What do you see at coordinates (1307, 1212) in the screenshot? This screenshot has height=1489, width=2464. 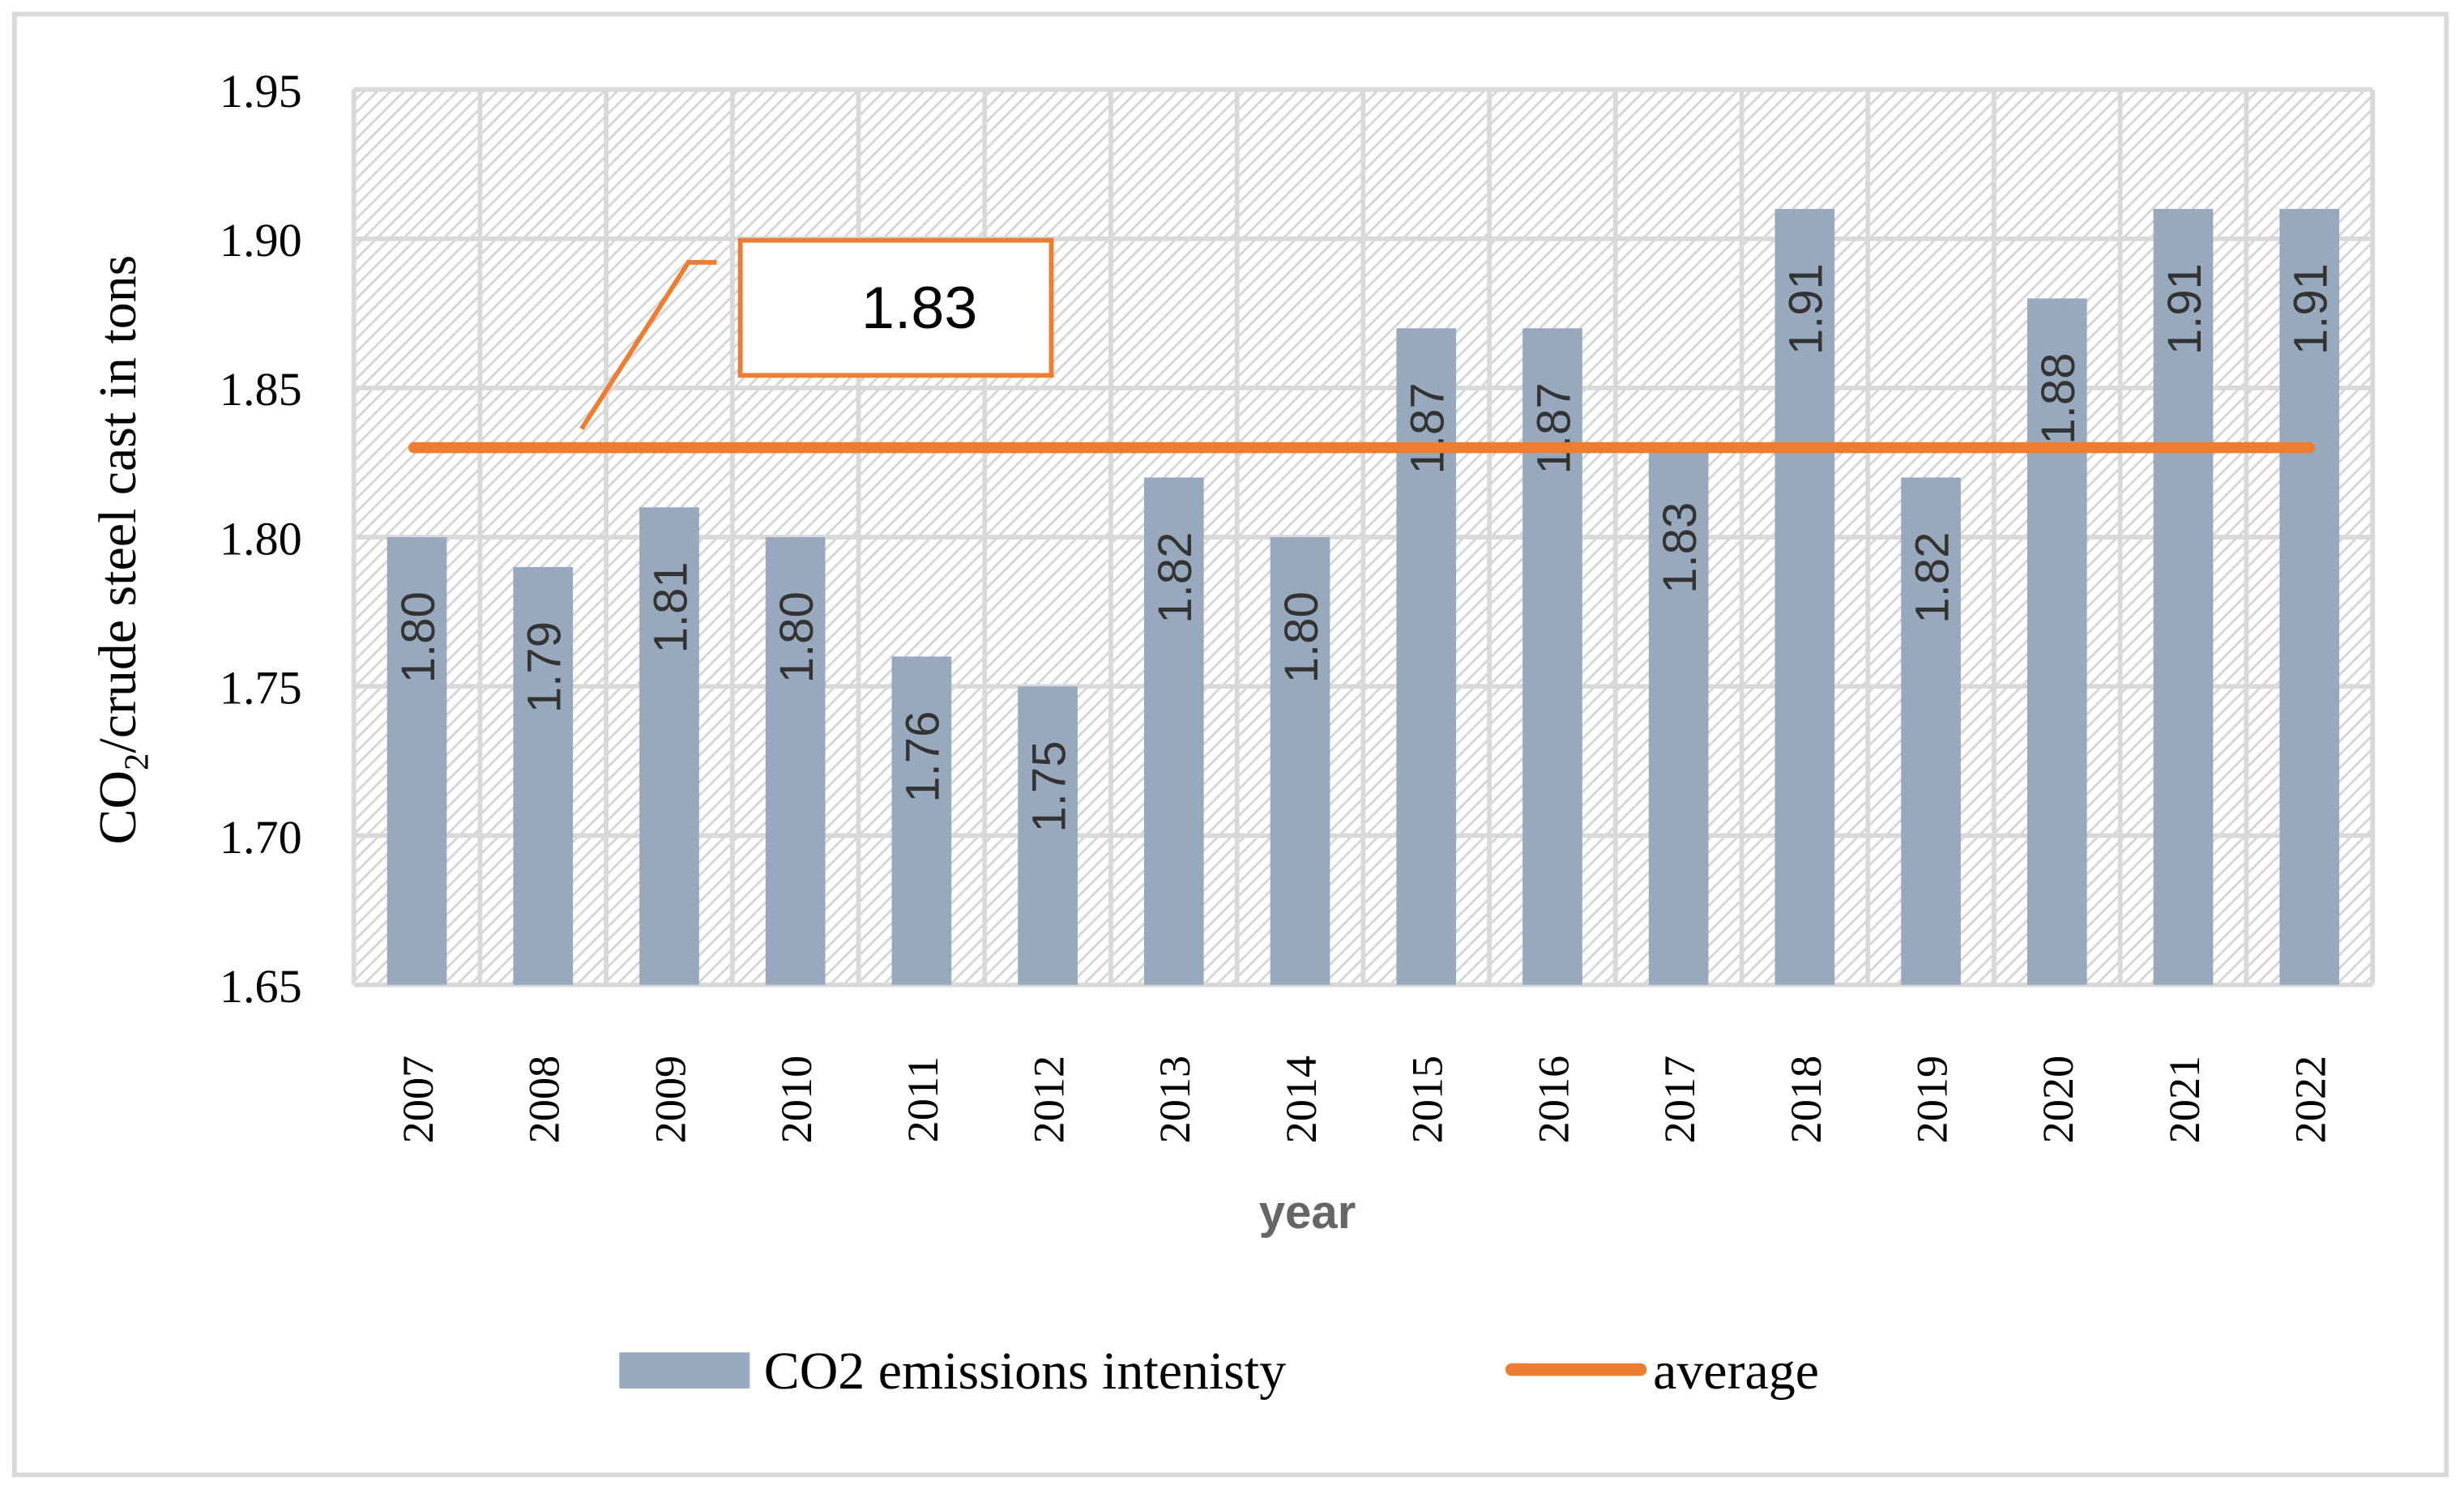 I see `x-axis-title: year` at bounding box center [1307, 1212].